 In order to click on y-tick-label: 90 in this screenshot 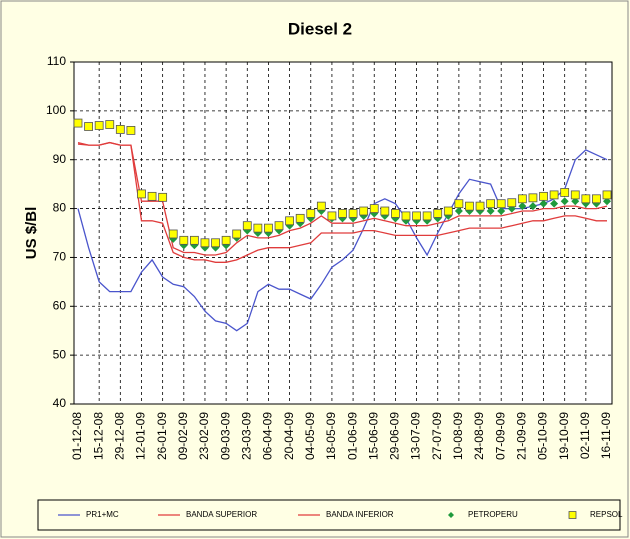, I will do `click(60, 159)`.